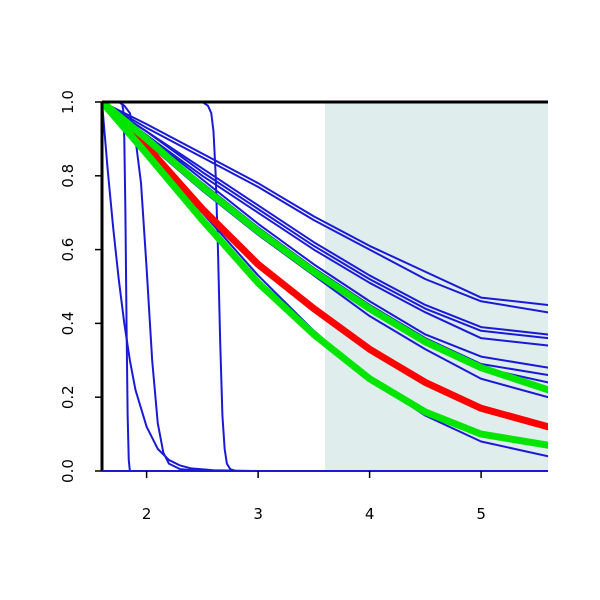 The height and width of the screenshot is (600, 600). I want to click on x-tick-label: 4, so click(370, 514).